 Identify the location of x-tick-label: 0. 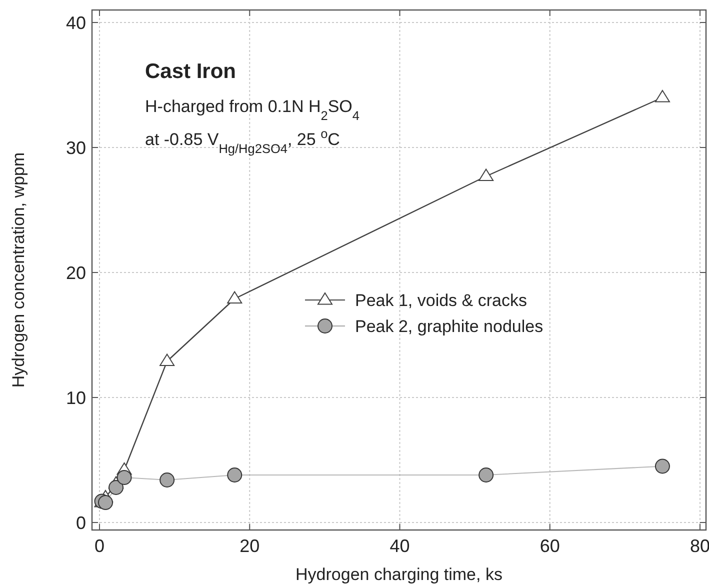
(99, 546).